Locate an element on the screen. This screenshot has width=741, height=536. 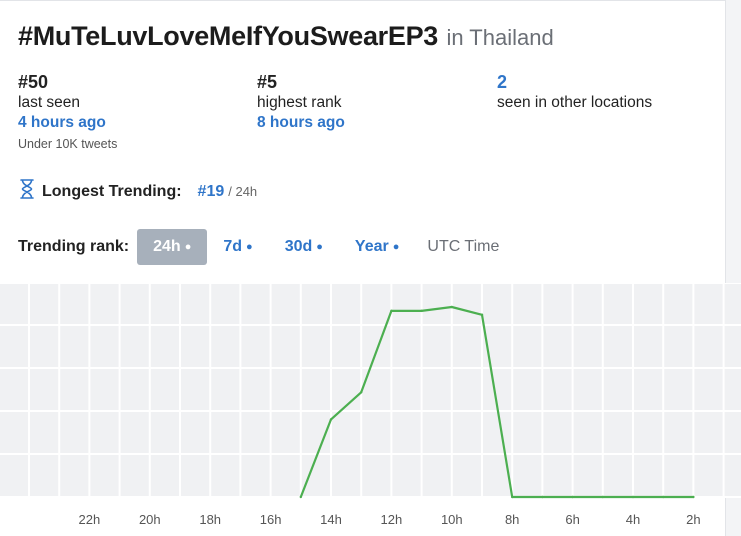
tab-30d: 30d ● is located at coordinates (304, 247).